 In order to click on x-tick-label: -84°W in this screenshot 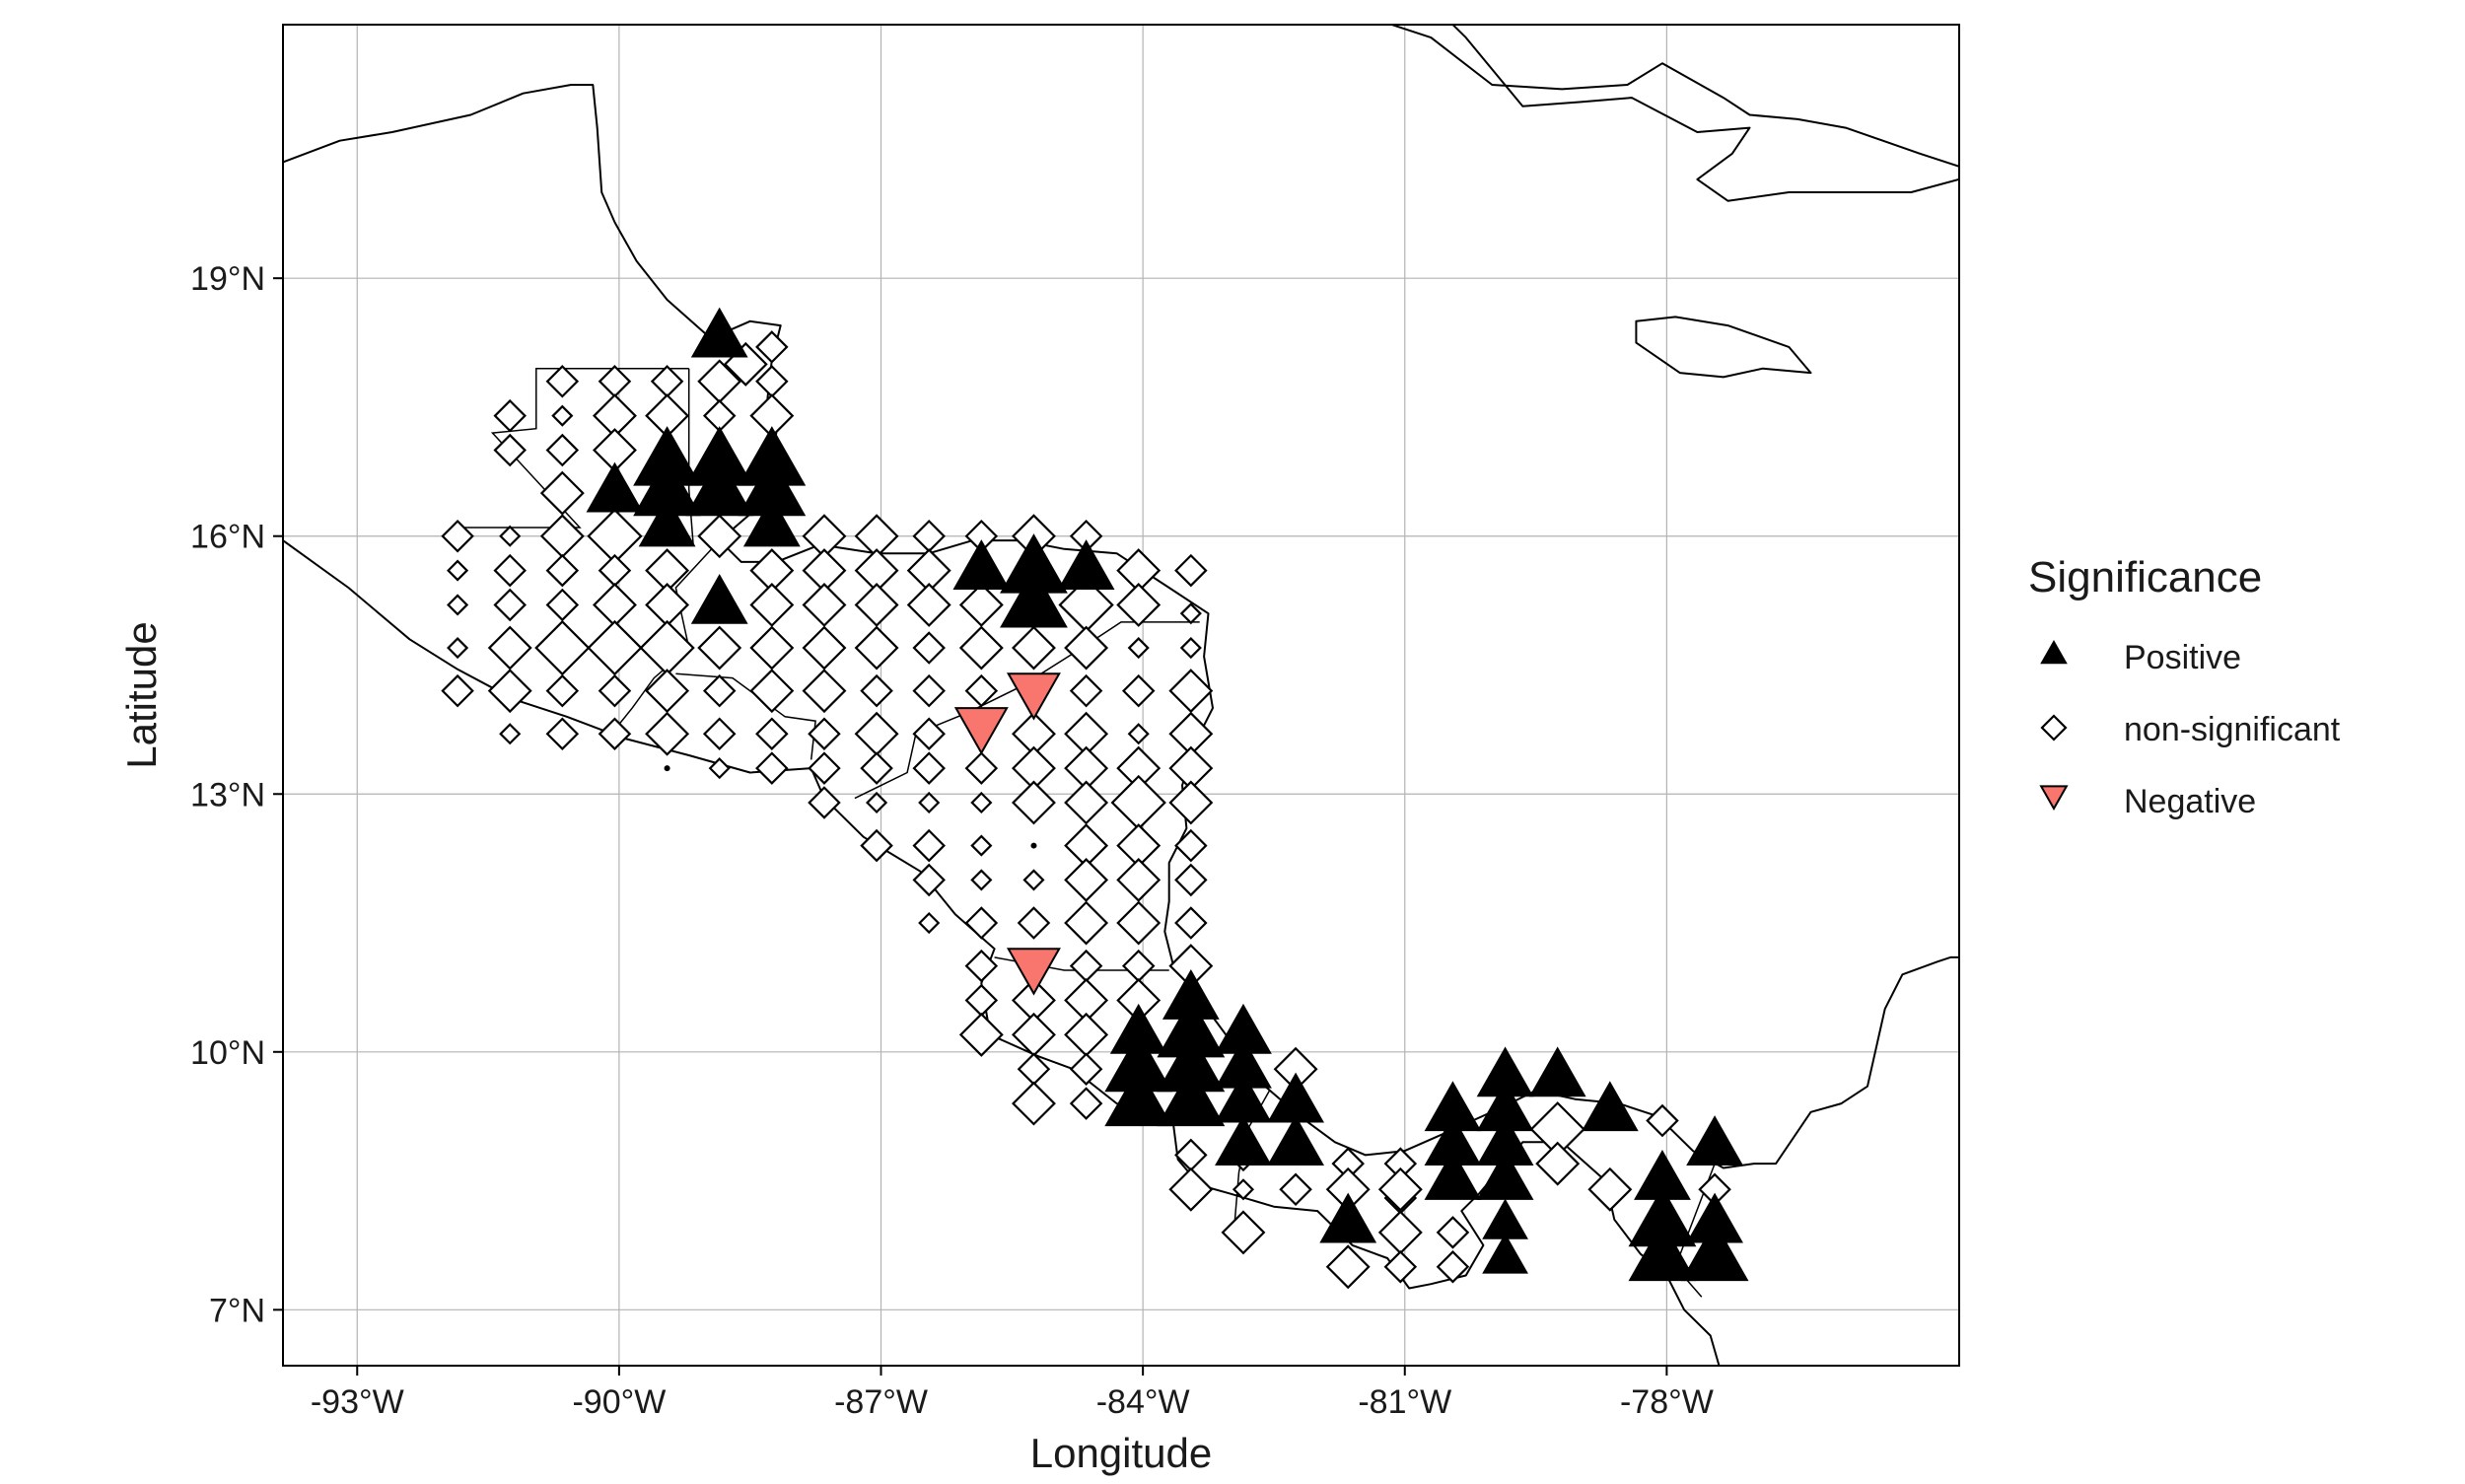, I will do `click(1143, 1402)`.